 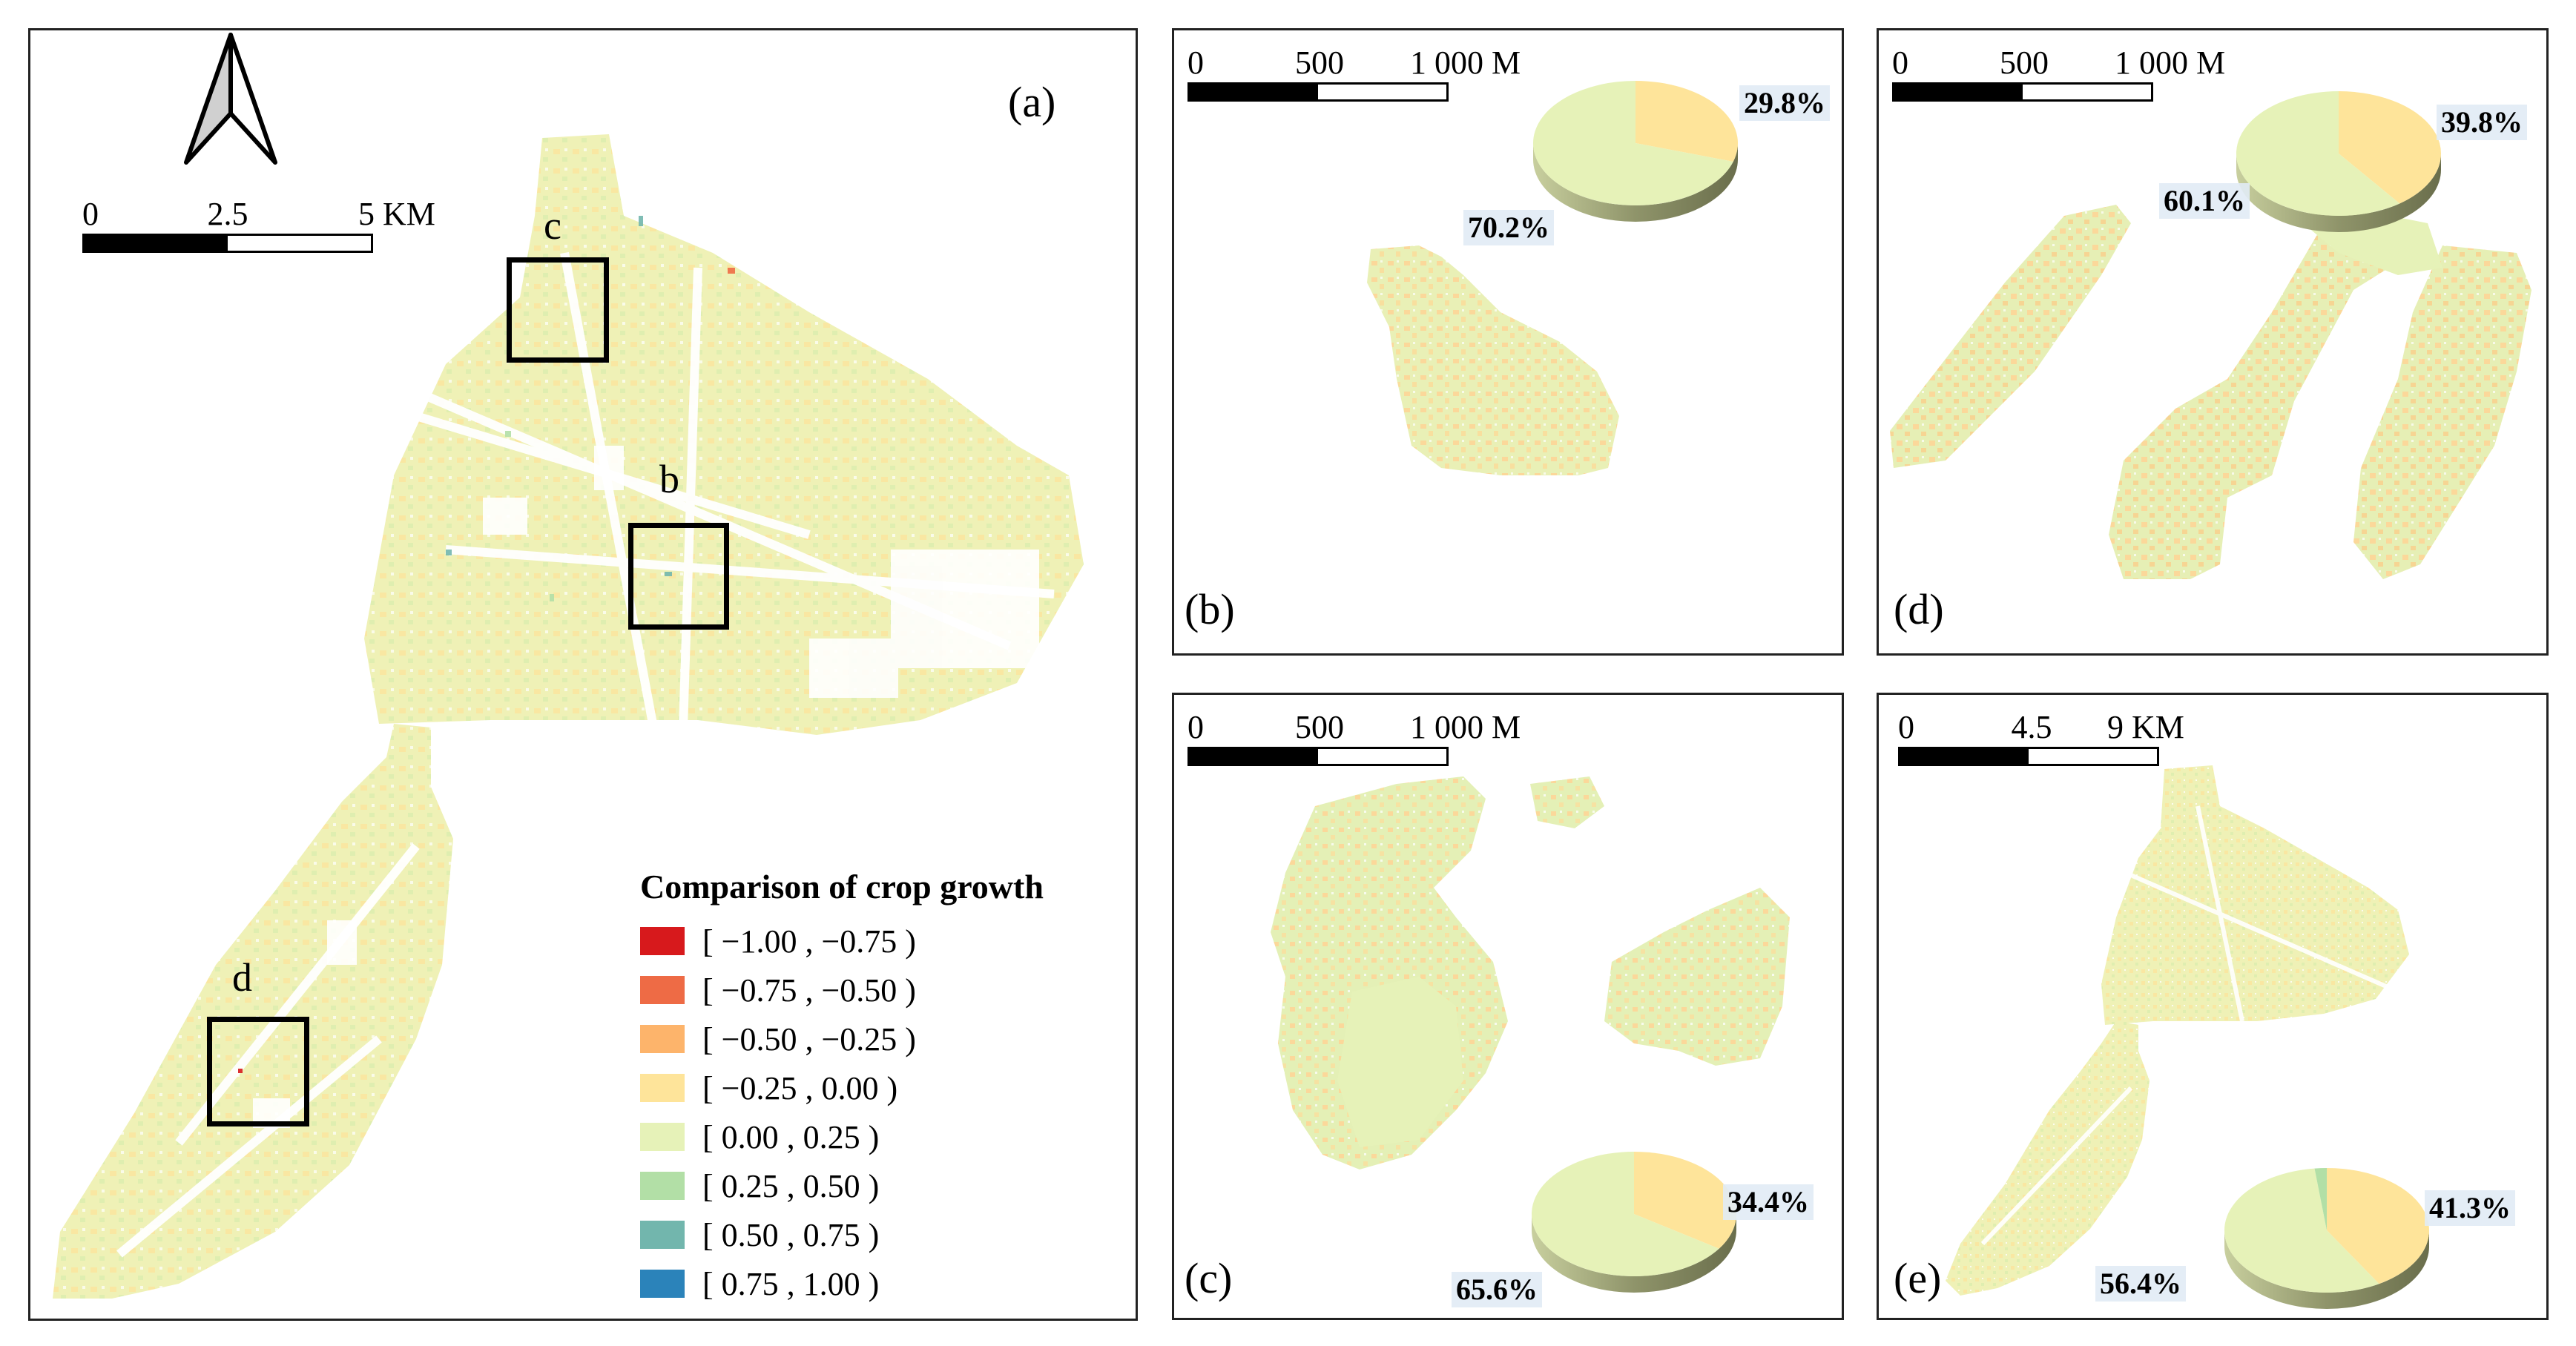 What do you see at coordinates (253, 1012) in the screenshot?
I see `south-region` at bounding box center [253, 1012].